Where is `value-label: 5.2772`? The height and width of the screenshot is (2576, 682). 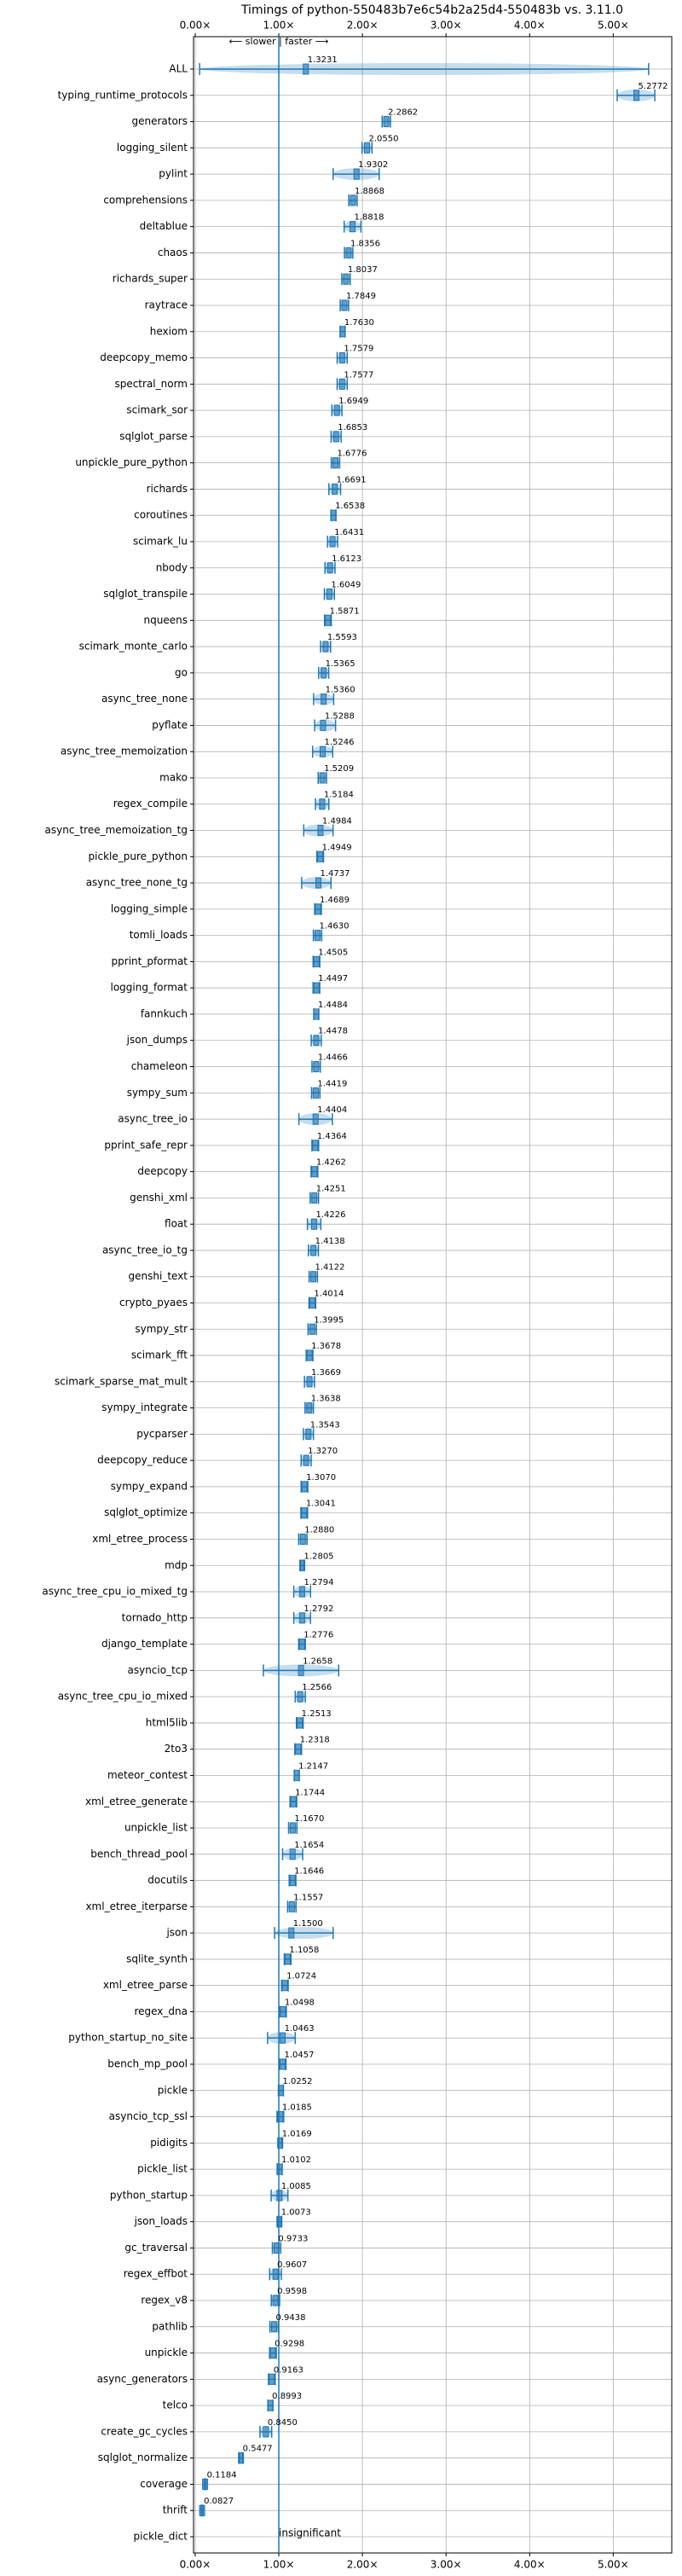
value-label: 5.2772 is located at coordinates (654, 86).